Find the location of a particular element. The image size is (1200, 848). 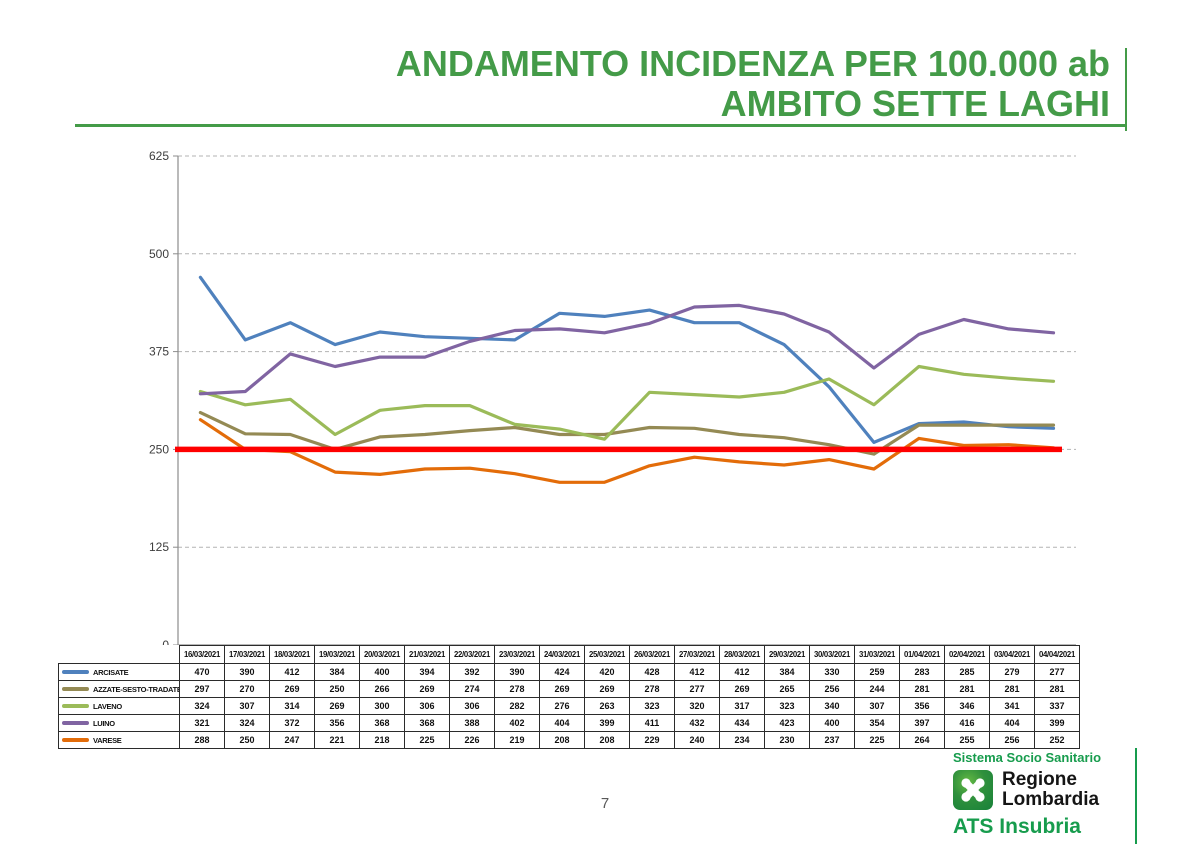

value-cell: 230 is located at coordinates (787, 740).